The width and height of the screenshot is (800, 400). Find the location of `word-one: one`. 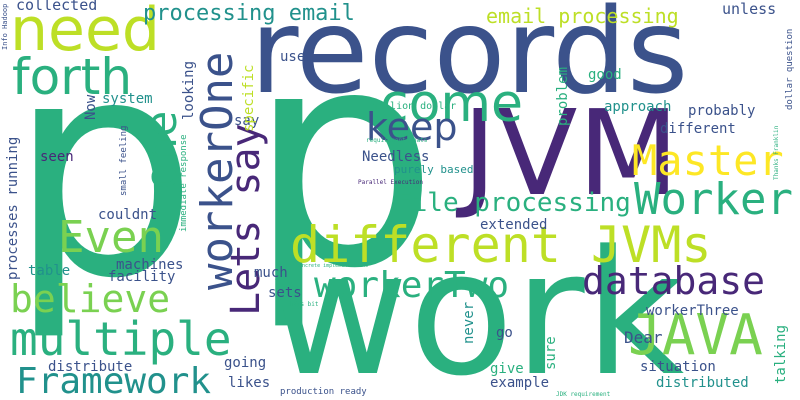

word-one: one is located at coordinates (161, 150).